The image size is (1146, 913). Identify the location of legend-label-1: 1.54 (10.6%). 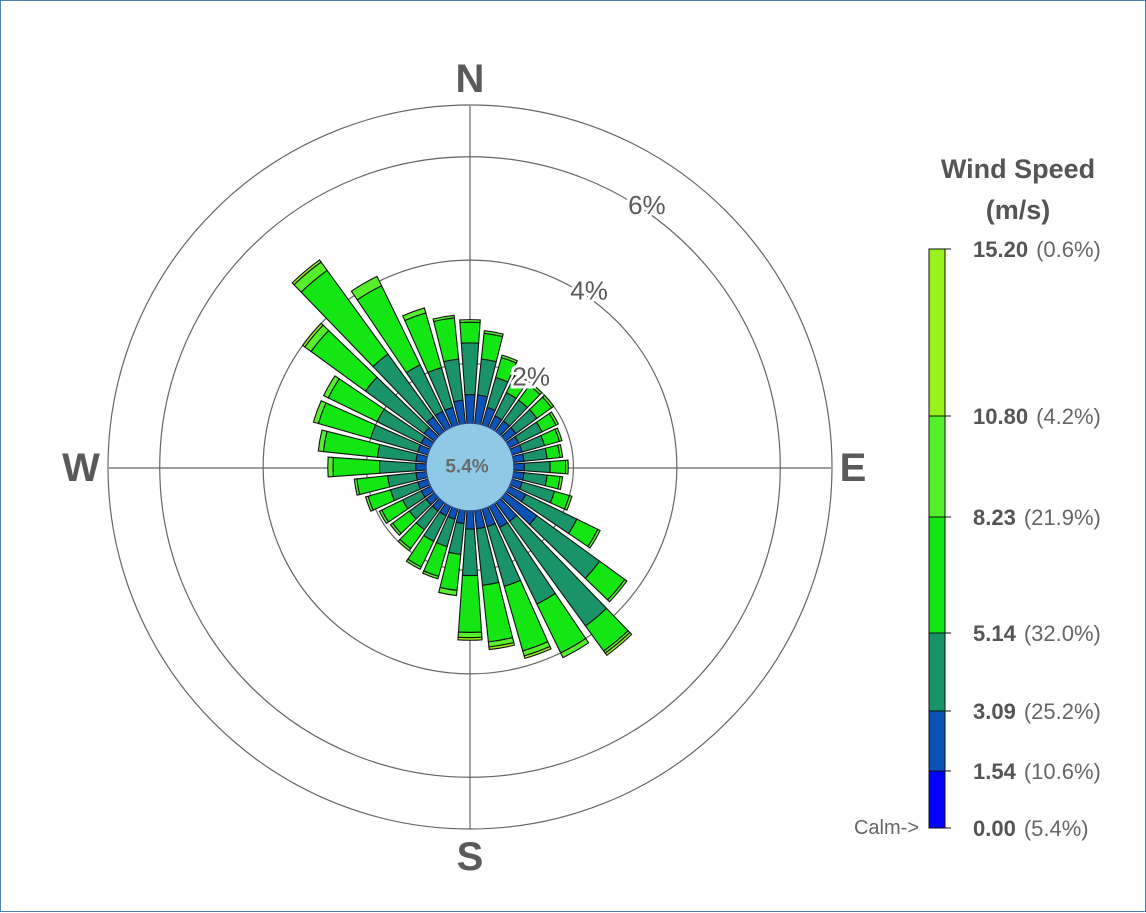
(1037, 771).